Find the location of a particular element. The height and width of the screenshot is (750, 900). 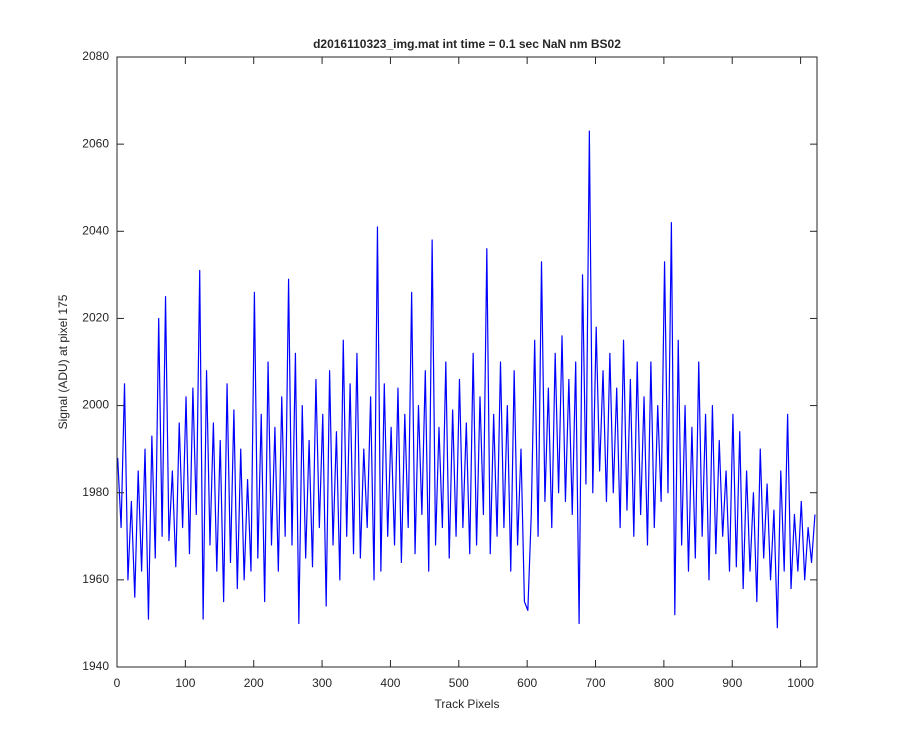

x-tick-label: 800 is located at coordinates (664, 683).